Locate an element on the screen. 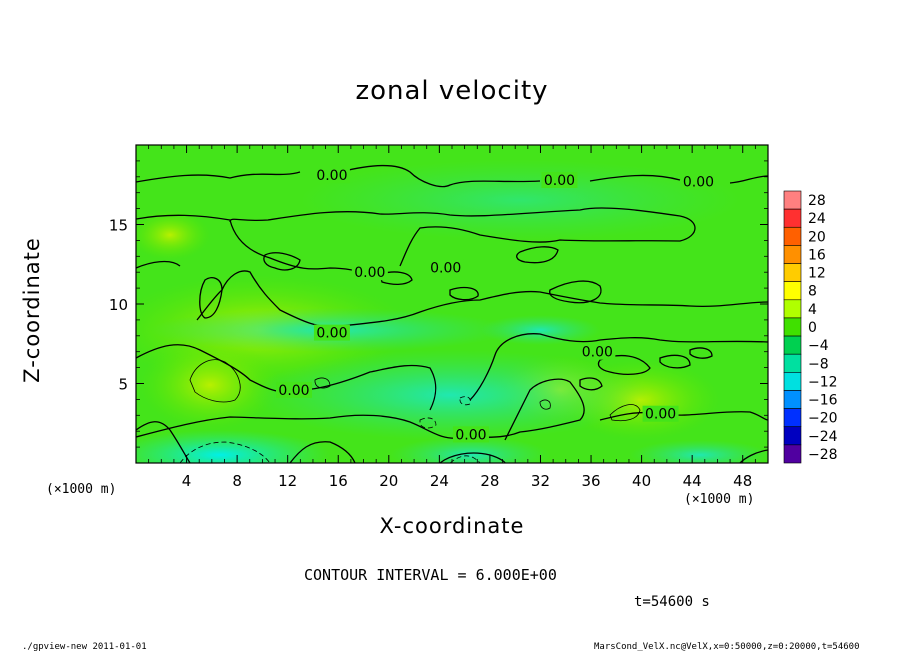 The image size is (904, 654). colorbar-label-0: 28 is located at coordinates (817, 201).